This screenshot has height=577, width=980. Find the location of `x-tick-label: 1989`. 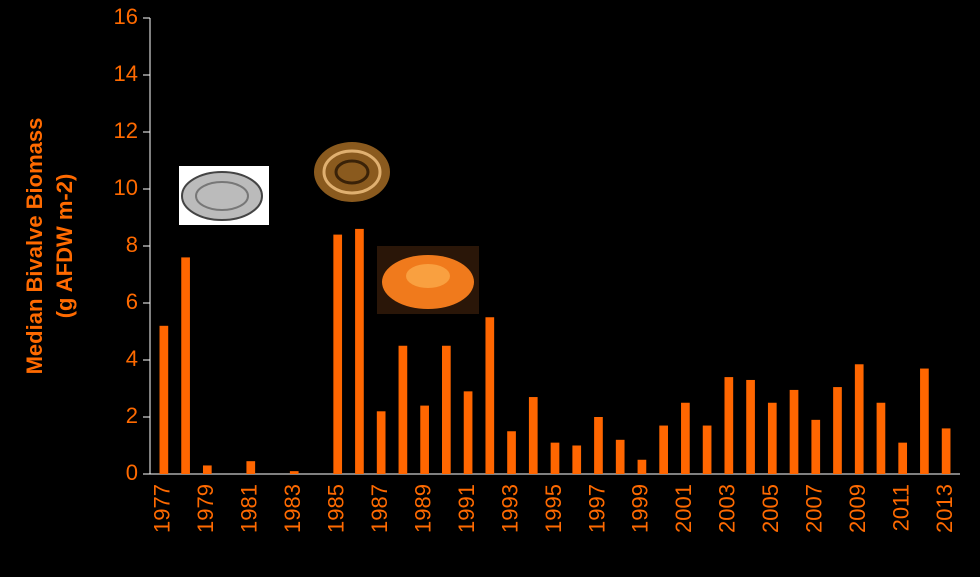

x-tick-label: 1989 is located at coordinates (422, 508).